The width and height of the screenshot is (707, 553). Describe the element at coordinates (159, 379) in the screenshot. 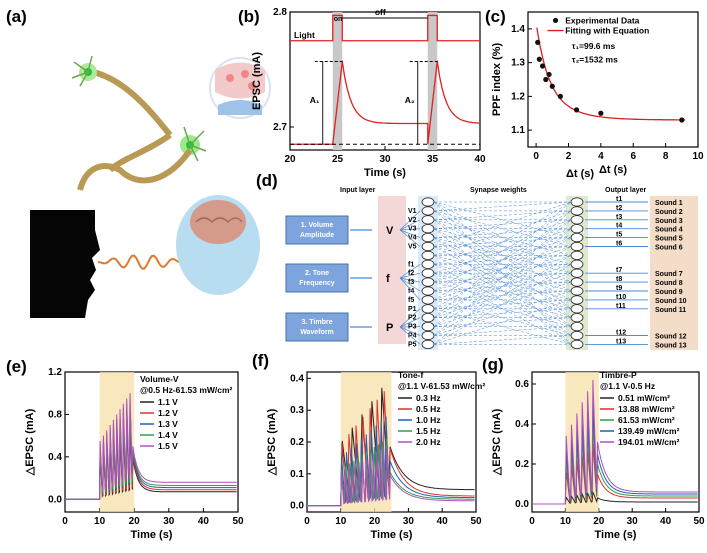

I see `panel-title: Volume-V` at that location.